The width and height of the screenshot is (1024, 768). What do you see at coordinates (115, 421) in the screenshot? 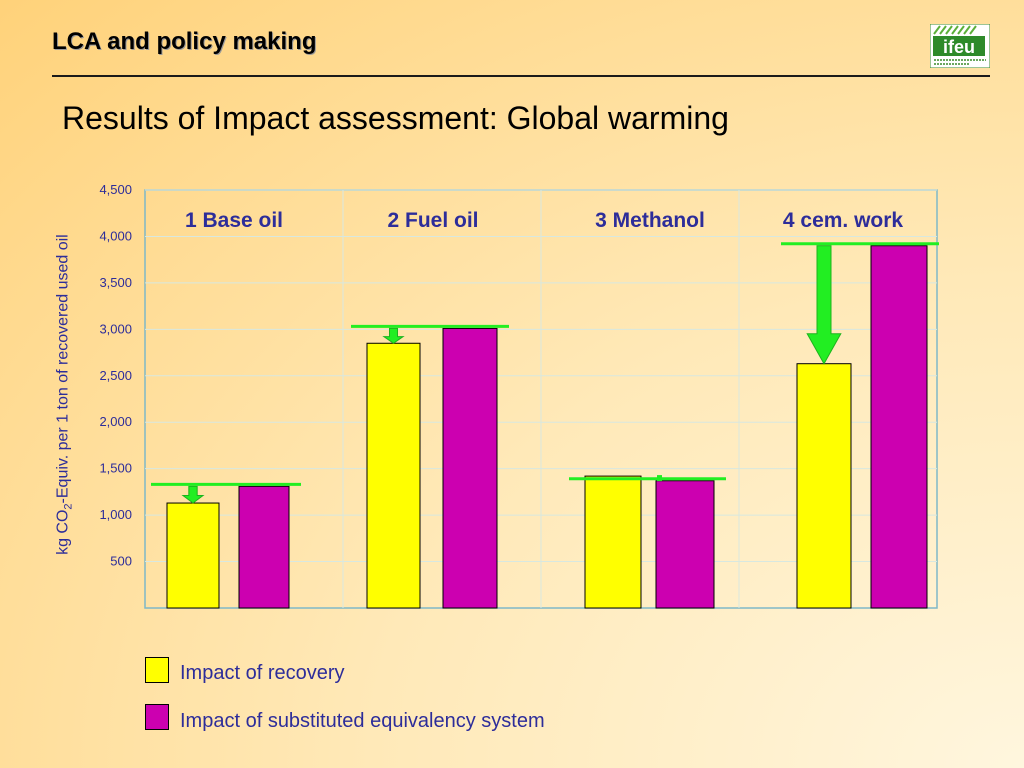
I see `y-tick-label: 2,000` at bounding box center [115, 421].